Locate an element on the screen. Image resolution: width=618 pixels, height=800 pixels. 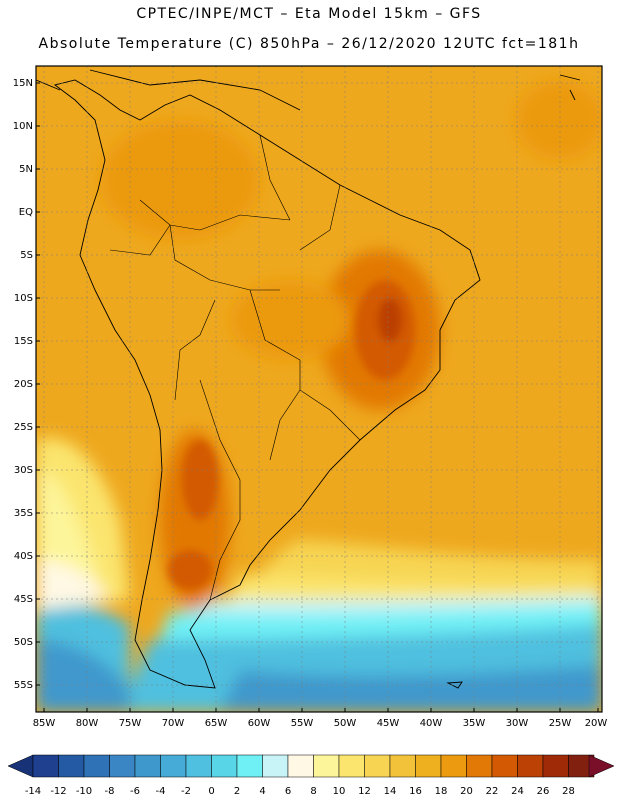
colorbar-label: 14 is located at coordinates (390, 791).